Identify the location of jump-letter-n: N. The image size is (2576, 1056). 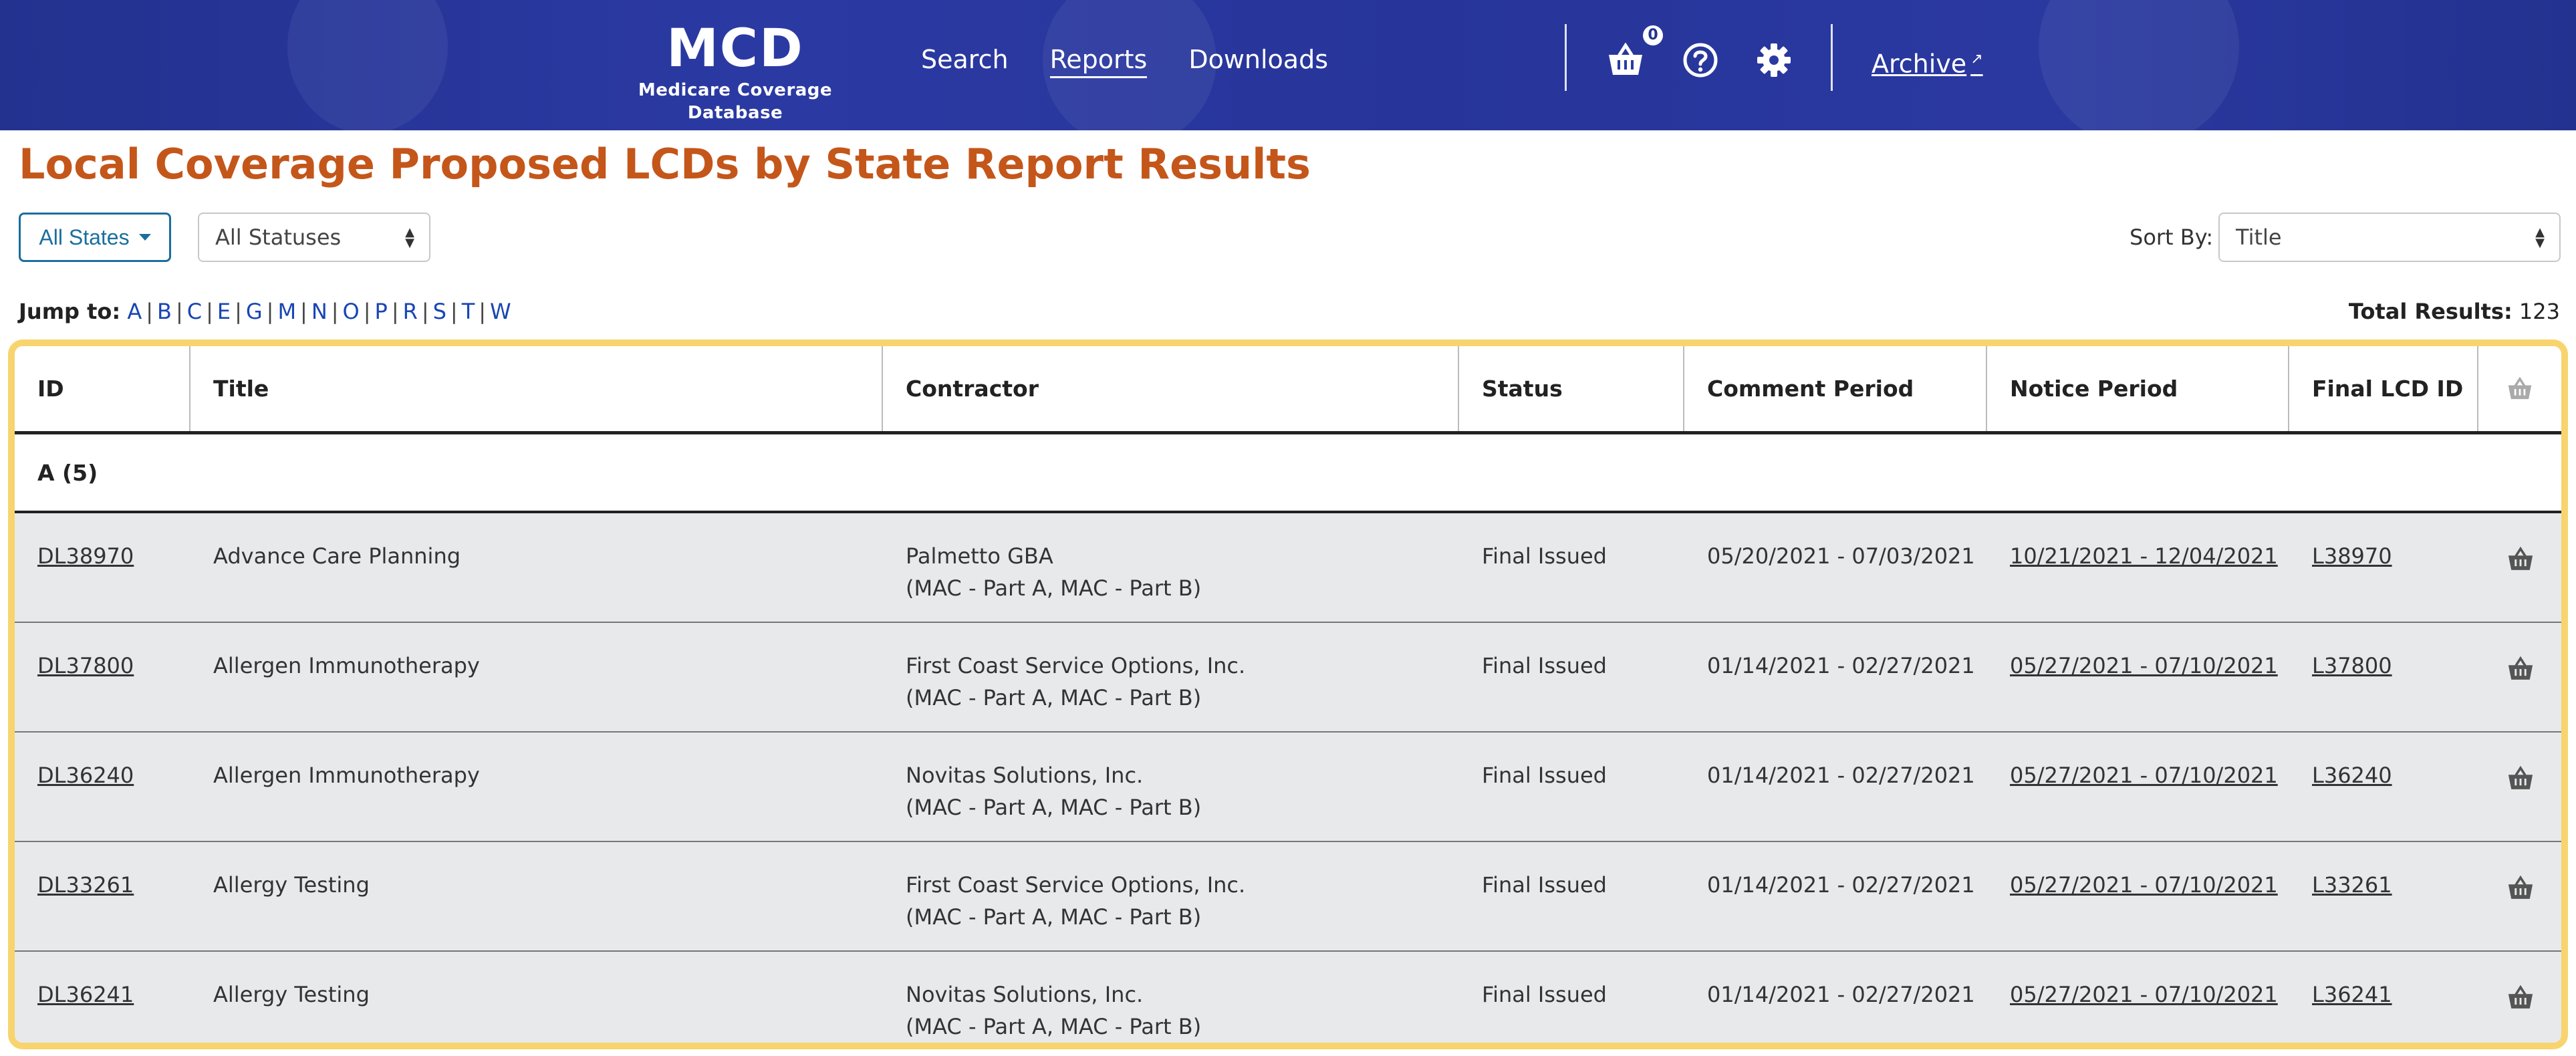
(319, 311).